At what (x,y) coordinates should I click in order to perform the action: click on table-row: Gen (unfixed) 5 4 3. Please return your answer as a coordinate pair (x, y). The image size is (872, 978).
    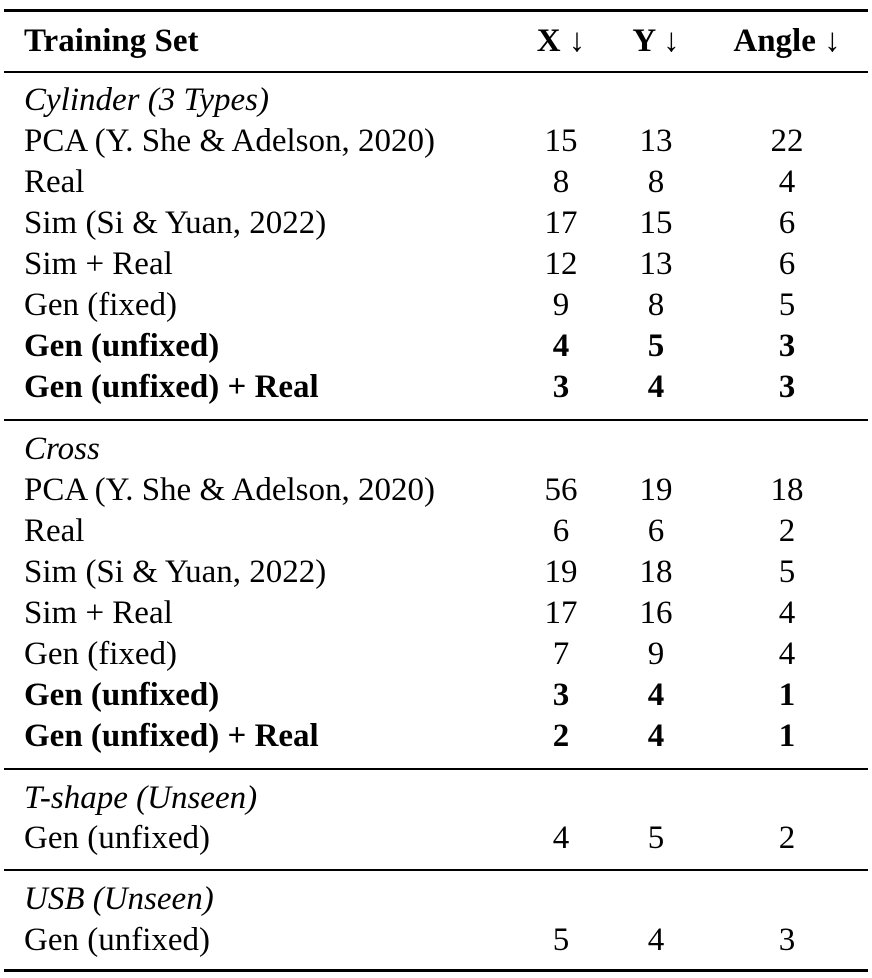
    Looking at the image, I should click on (410, 940).